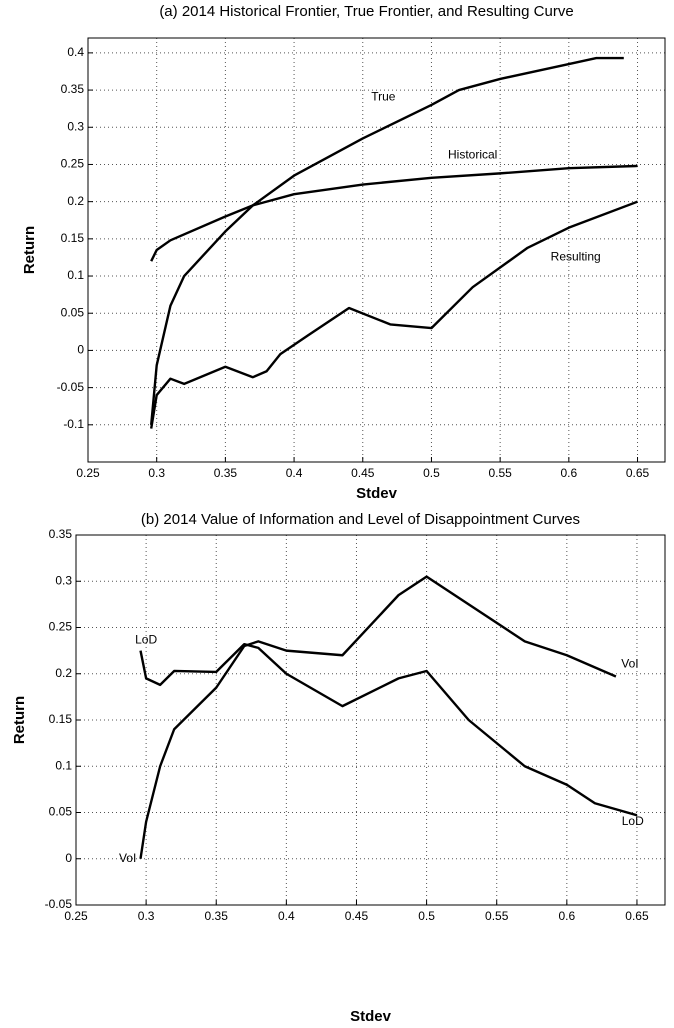  I want to click on annotation: Historical, so click(472, 155).